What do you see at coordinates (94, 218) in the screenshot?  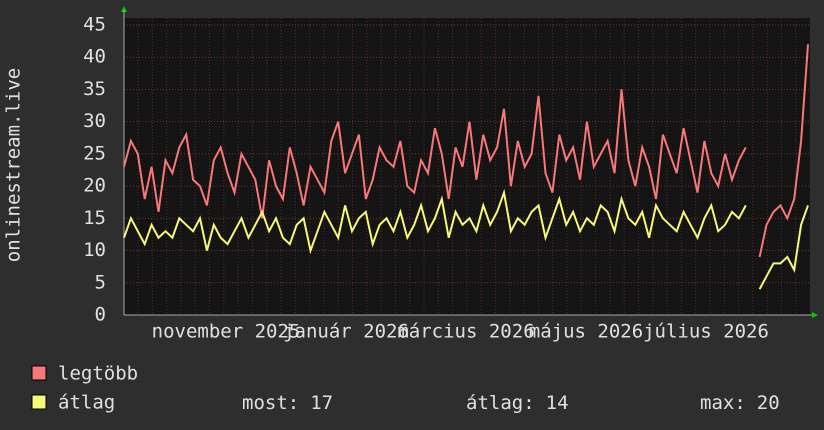 I see `y-tick-label: 15` at bounding box center [94, 218].